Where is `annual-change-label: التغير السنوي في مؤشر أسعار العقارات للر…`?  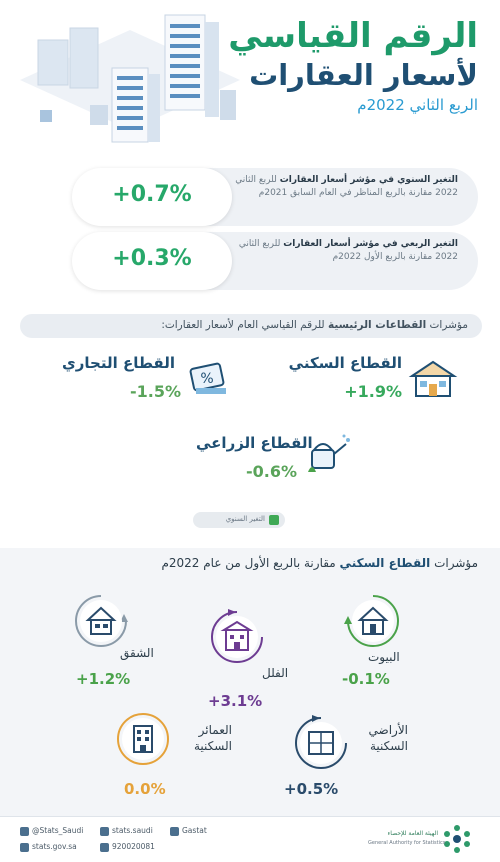 annual-change-label: التغير السنوي في مؤشر أسعار العقارات للر… is located at coordinates (344, 187).